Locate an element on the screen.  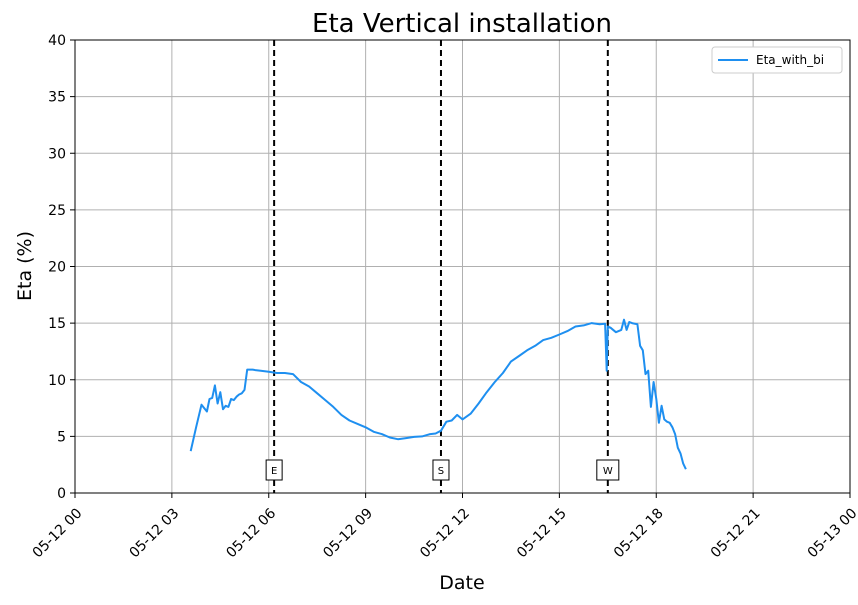
x-tick-label: 05-12 00 is located at coordinates (58, 533).